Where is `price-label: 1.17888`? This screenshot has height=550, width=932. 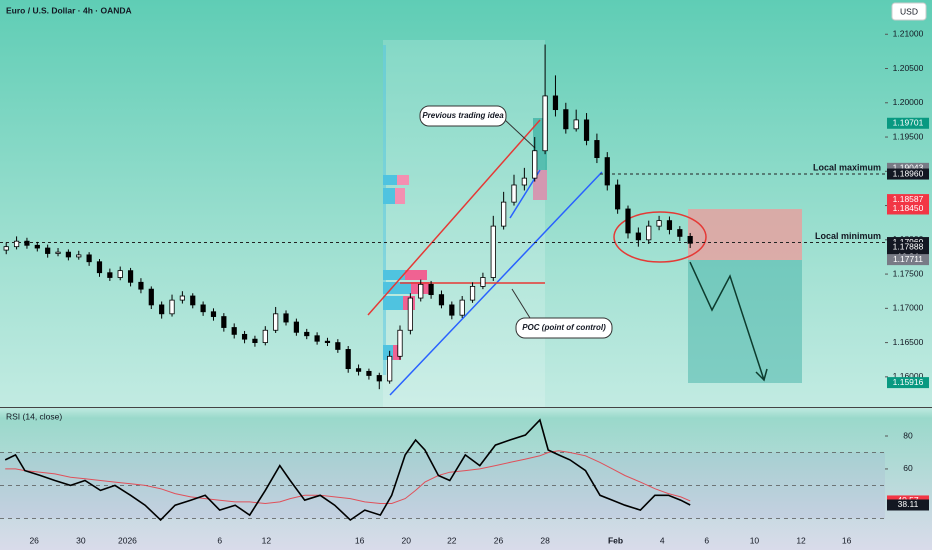 price-label: 1.17888 is located at coordinates (908, 247).